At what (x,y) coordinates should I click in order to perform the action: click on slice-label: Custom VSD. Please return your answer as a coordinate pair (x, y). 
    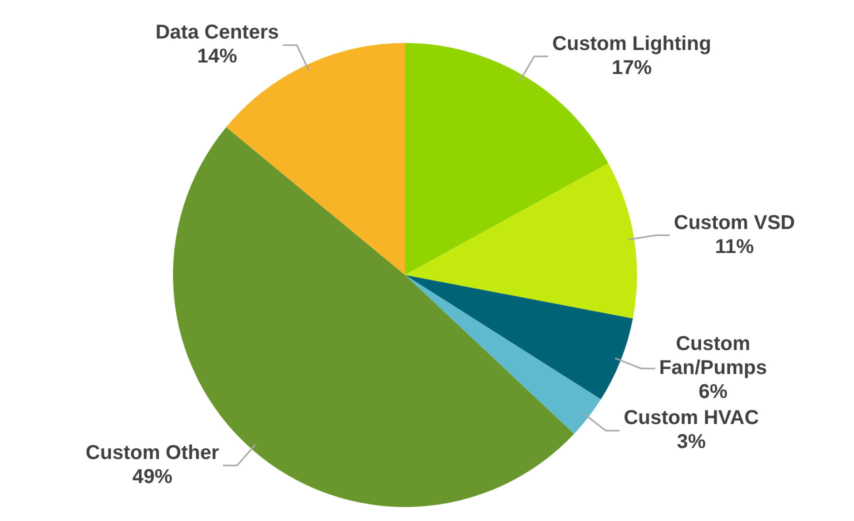
    Looking at the image, I should click on (734, 223).